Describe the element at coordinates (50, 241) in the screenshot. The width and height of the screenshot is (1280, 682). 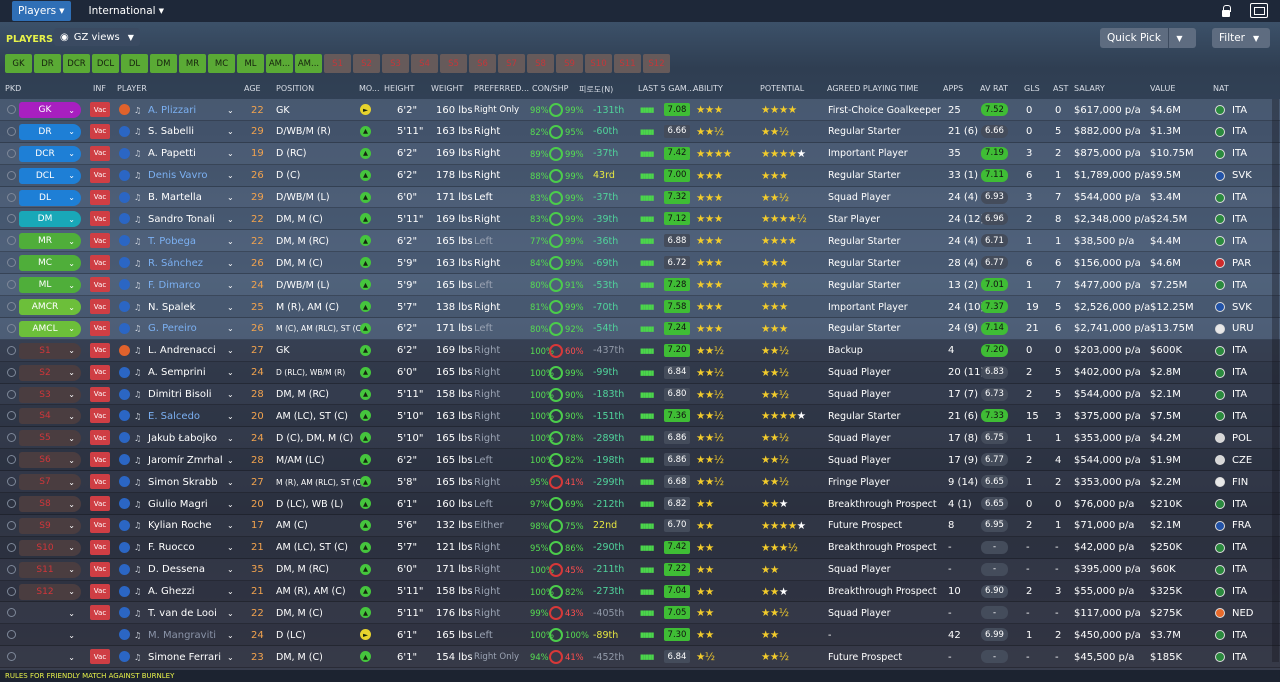
I see `position-picker: MR ⌄` at that location.